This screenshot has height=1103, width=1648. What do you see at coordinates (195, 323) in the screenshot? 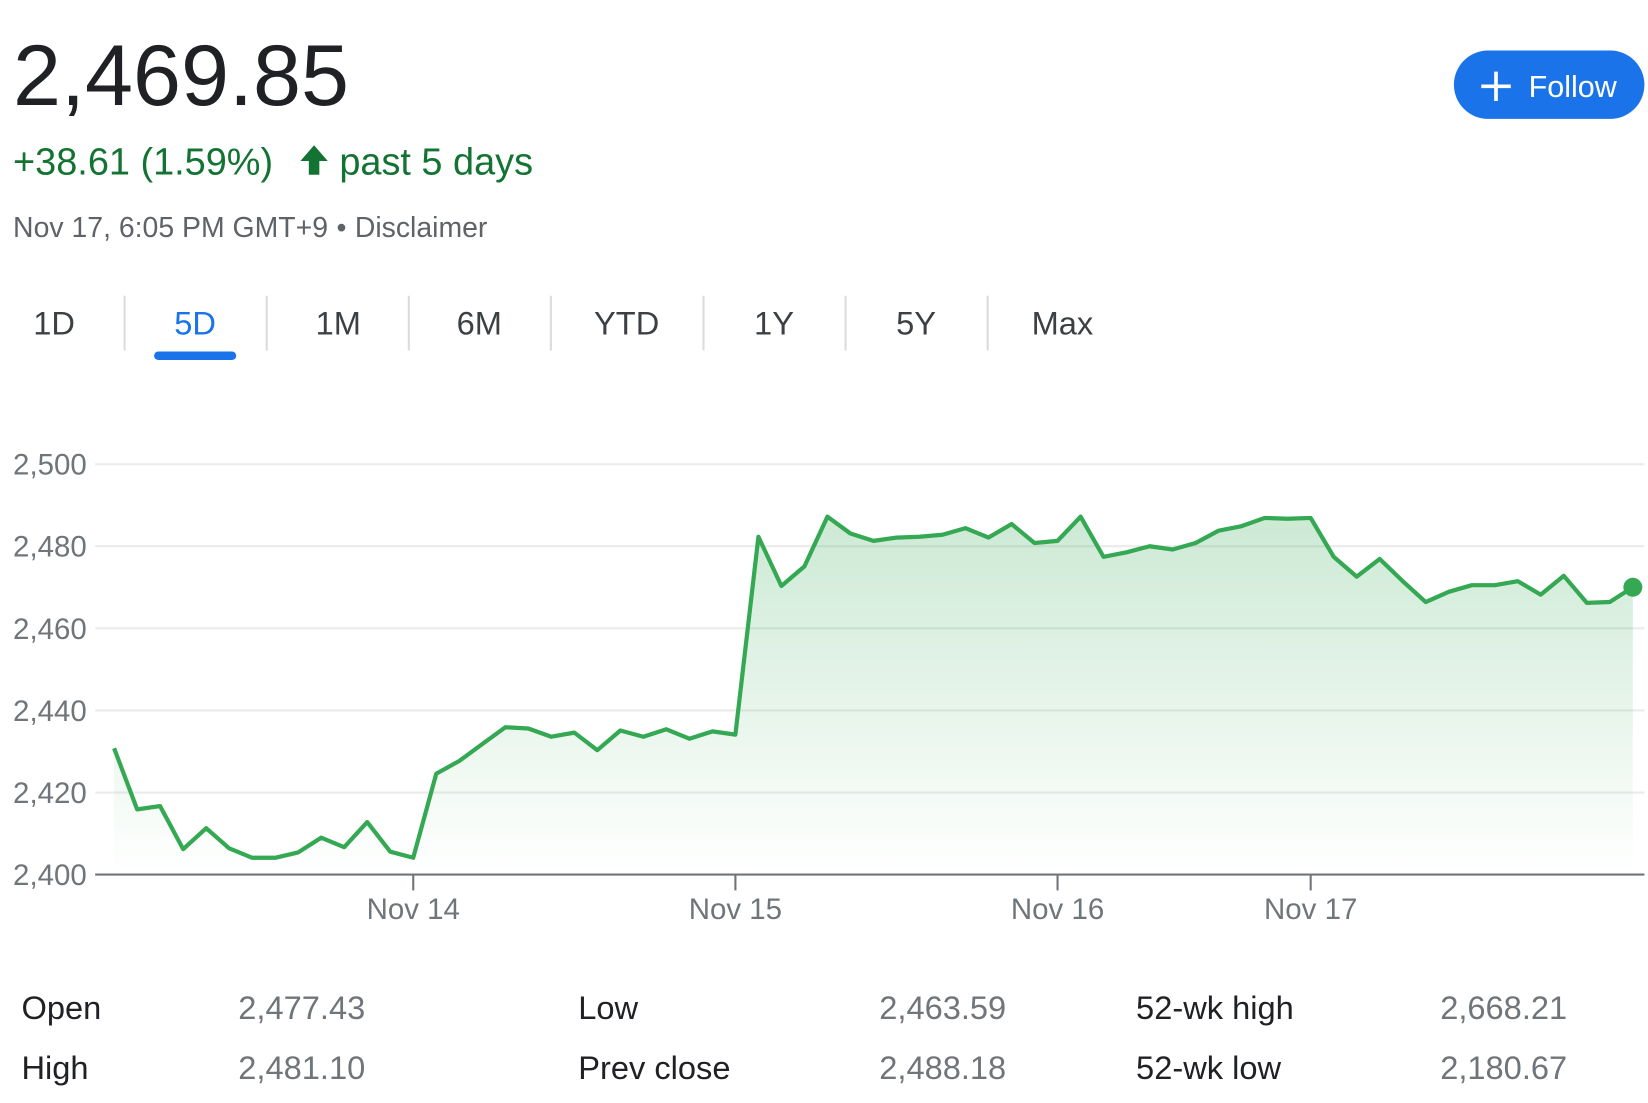
I see `tab: 5D` at bounding box center [195, 323].